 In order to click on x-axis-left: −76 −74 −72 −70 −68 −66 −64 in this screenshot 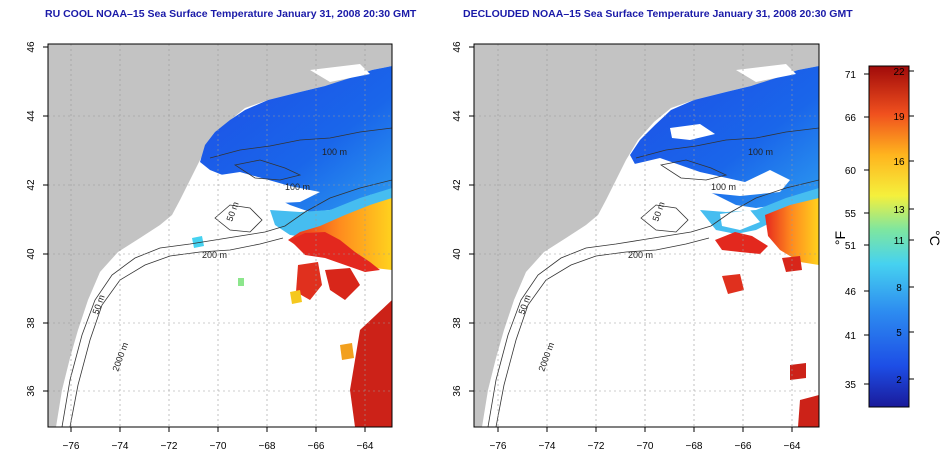, I will do `click(218, 439)`.